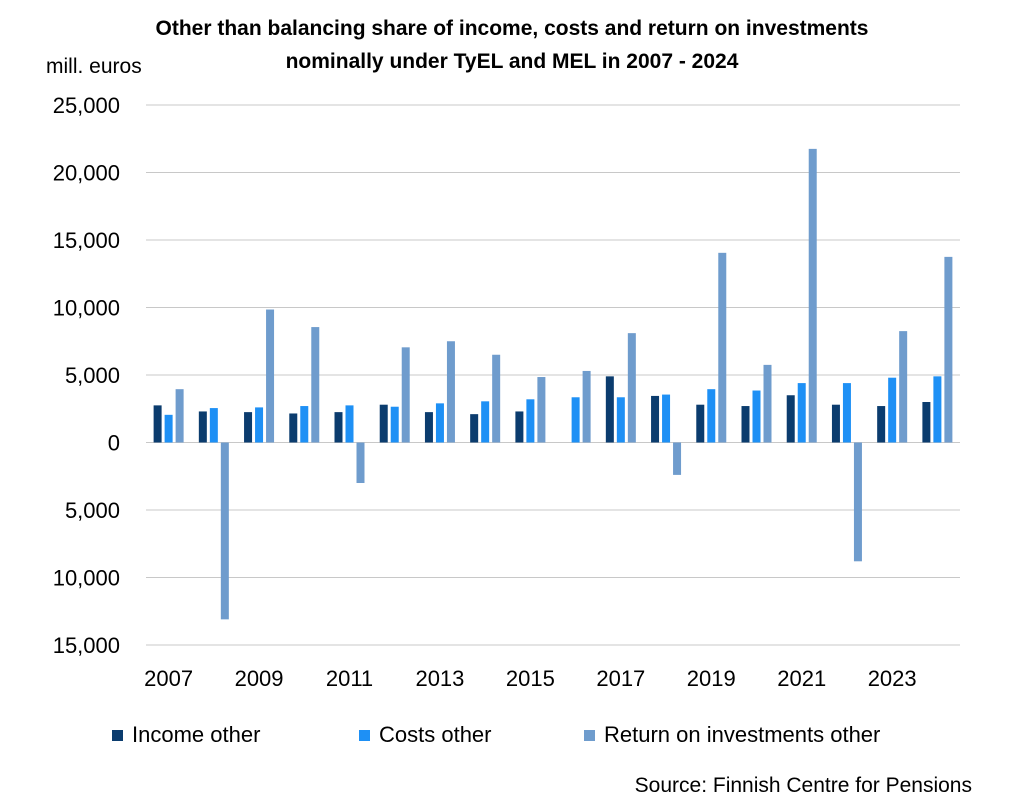 This screenshot has height=812, width=1024. I want to click on x-tick-label: 2017, so click(620, 678).